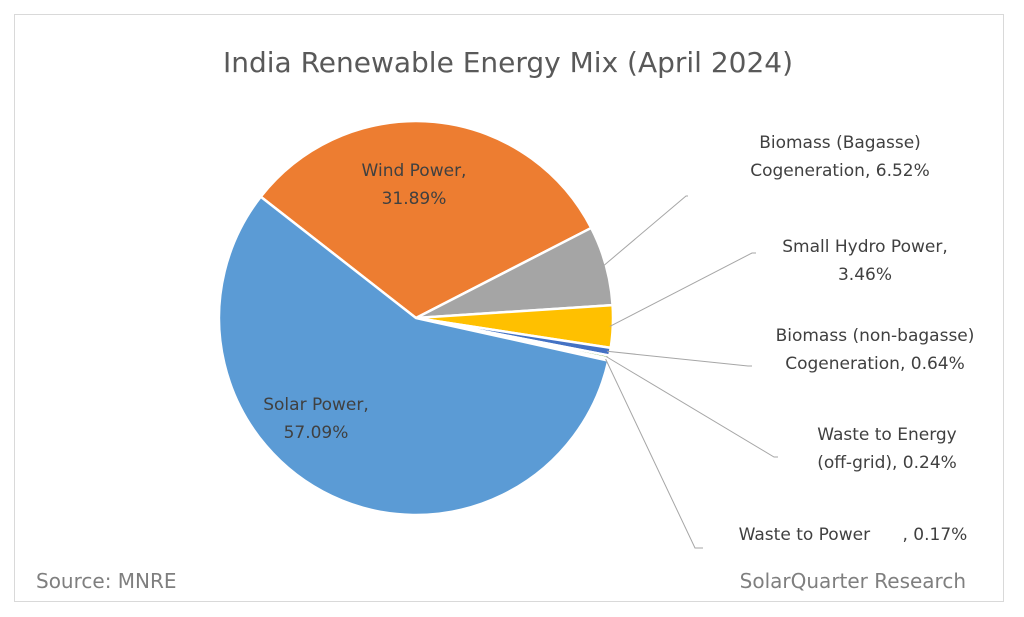 The height and width of the screenshot is (617, 1024). Describe the element at coordinates (853, 581) in the screenshot. I see `credit-note: SolarQuarter Research` at that location.